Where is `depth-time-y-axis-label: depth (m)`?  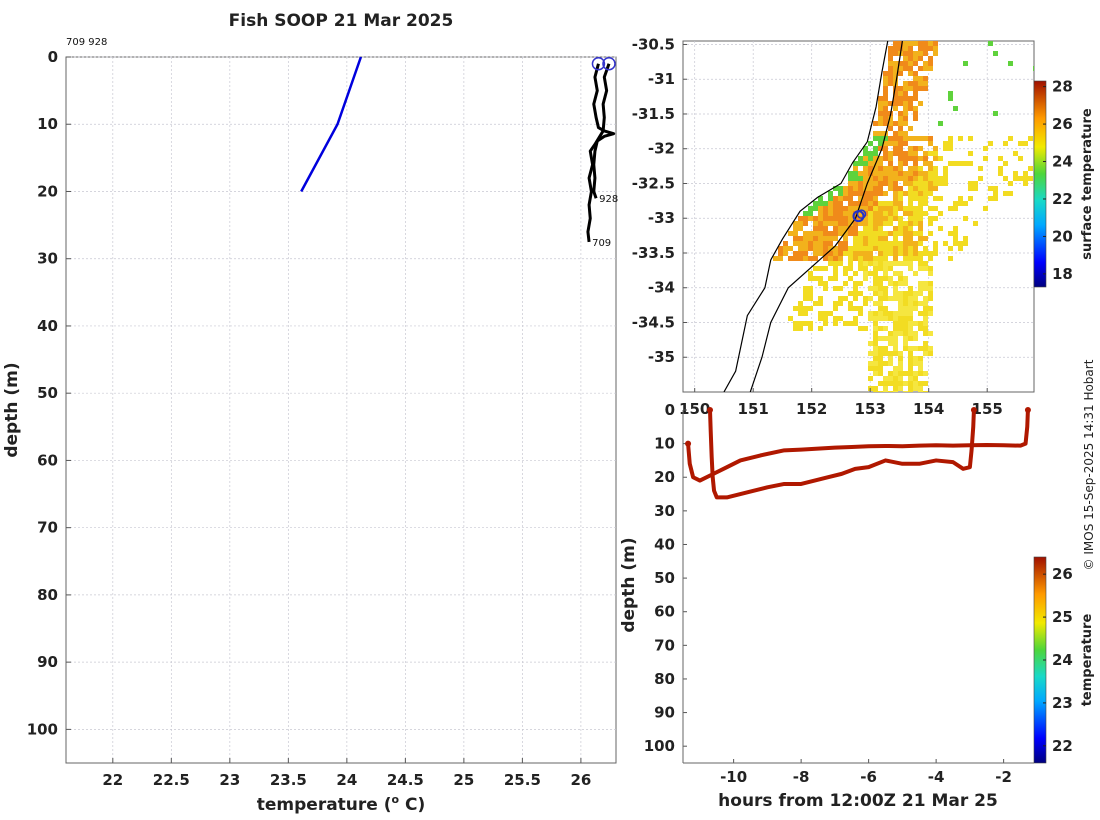
depth-time-y-axis-label: depth (m) is located at coordinates (629, 584).